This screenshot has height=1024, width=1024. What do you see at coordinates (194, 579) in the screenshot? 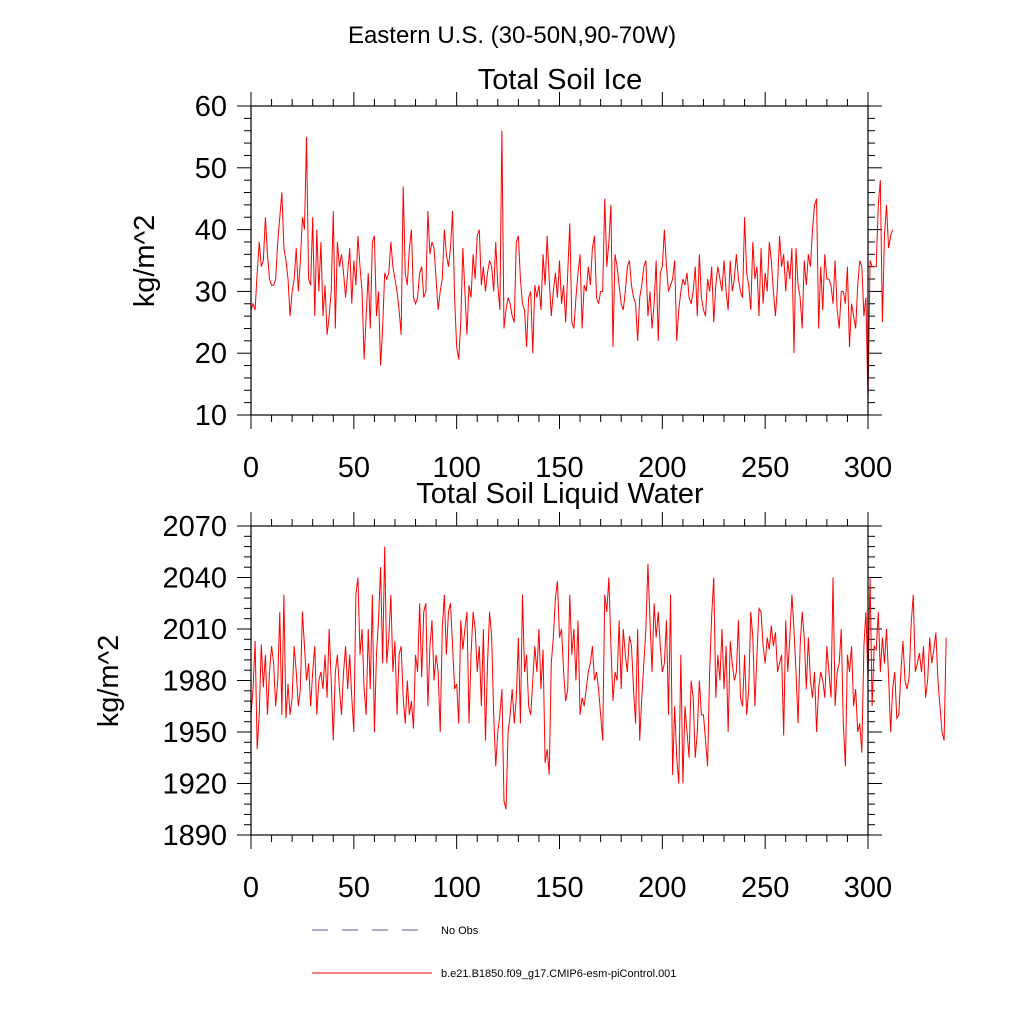
I see `y-tick-label-soil-liquid-water: 2040` at bounding box center [194, 579].